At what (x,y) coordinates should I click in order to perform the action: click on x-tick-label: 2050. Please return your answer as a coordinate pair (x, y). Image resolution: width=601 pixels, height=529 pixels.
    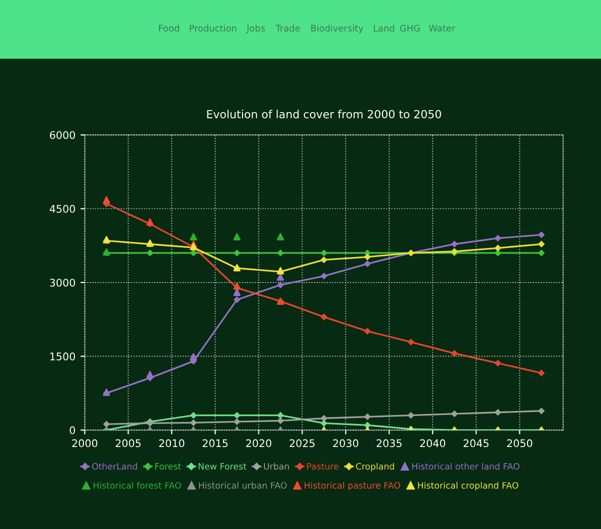
    Looking at the image, I should click on (519, 443).